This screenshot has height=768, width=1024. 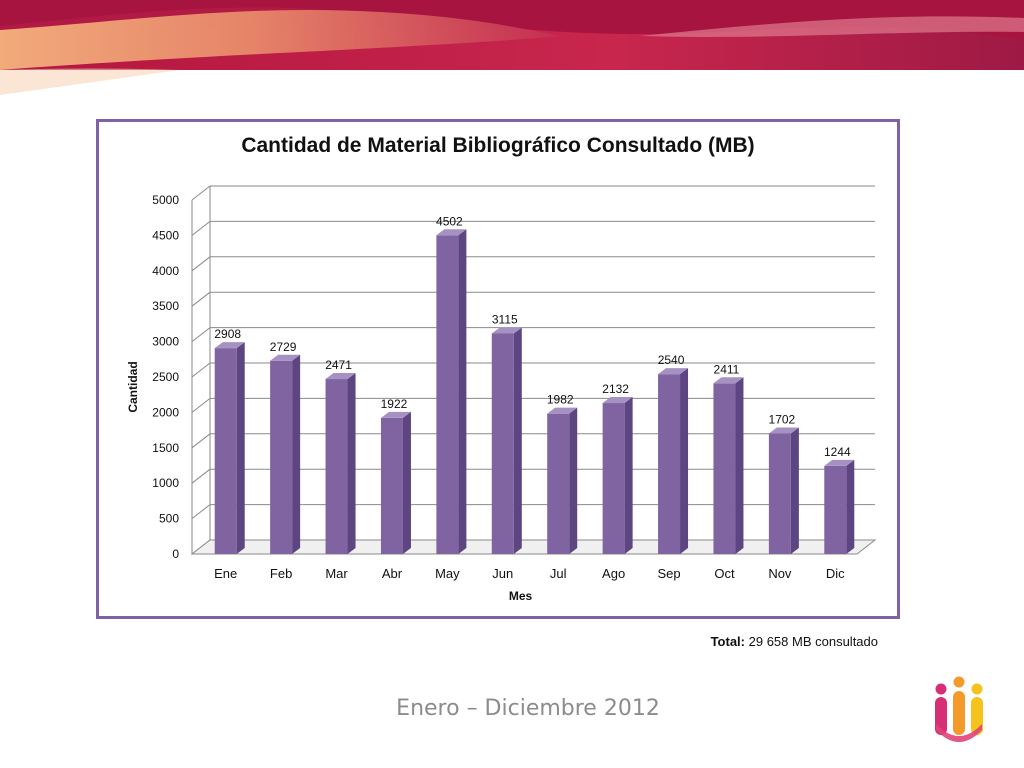 What do you see at coordinates (165, 377) in the screenshot?
I see `y-tick-label: 2500` at bounding box center [165, 377].